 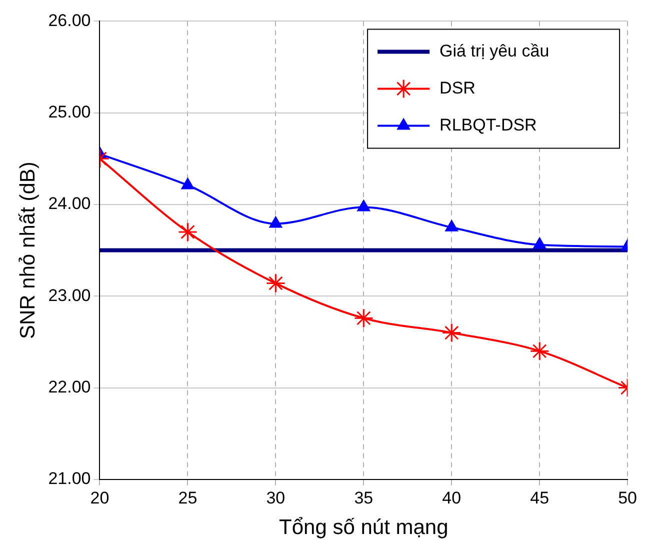 I want to click on legend-label: Giá trị yêu cầu, so click(x=495, y=50).